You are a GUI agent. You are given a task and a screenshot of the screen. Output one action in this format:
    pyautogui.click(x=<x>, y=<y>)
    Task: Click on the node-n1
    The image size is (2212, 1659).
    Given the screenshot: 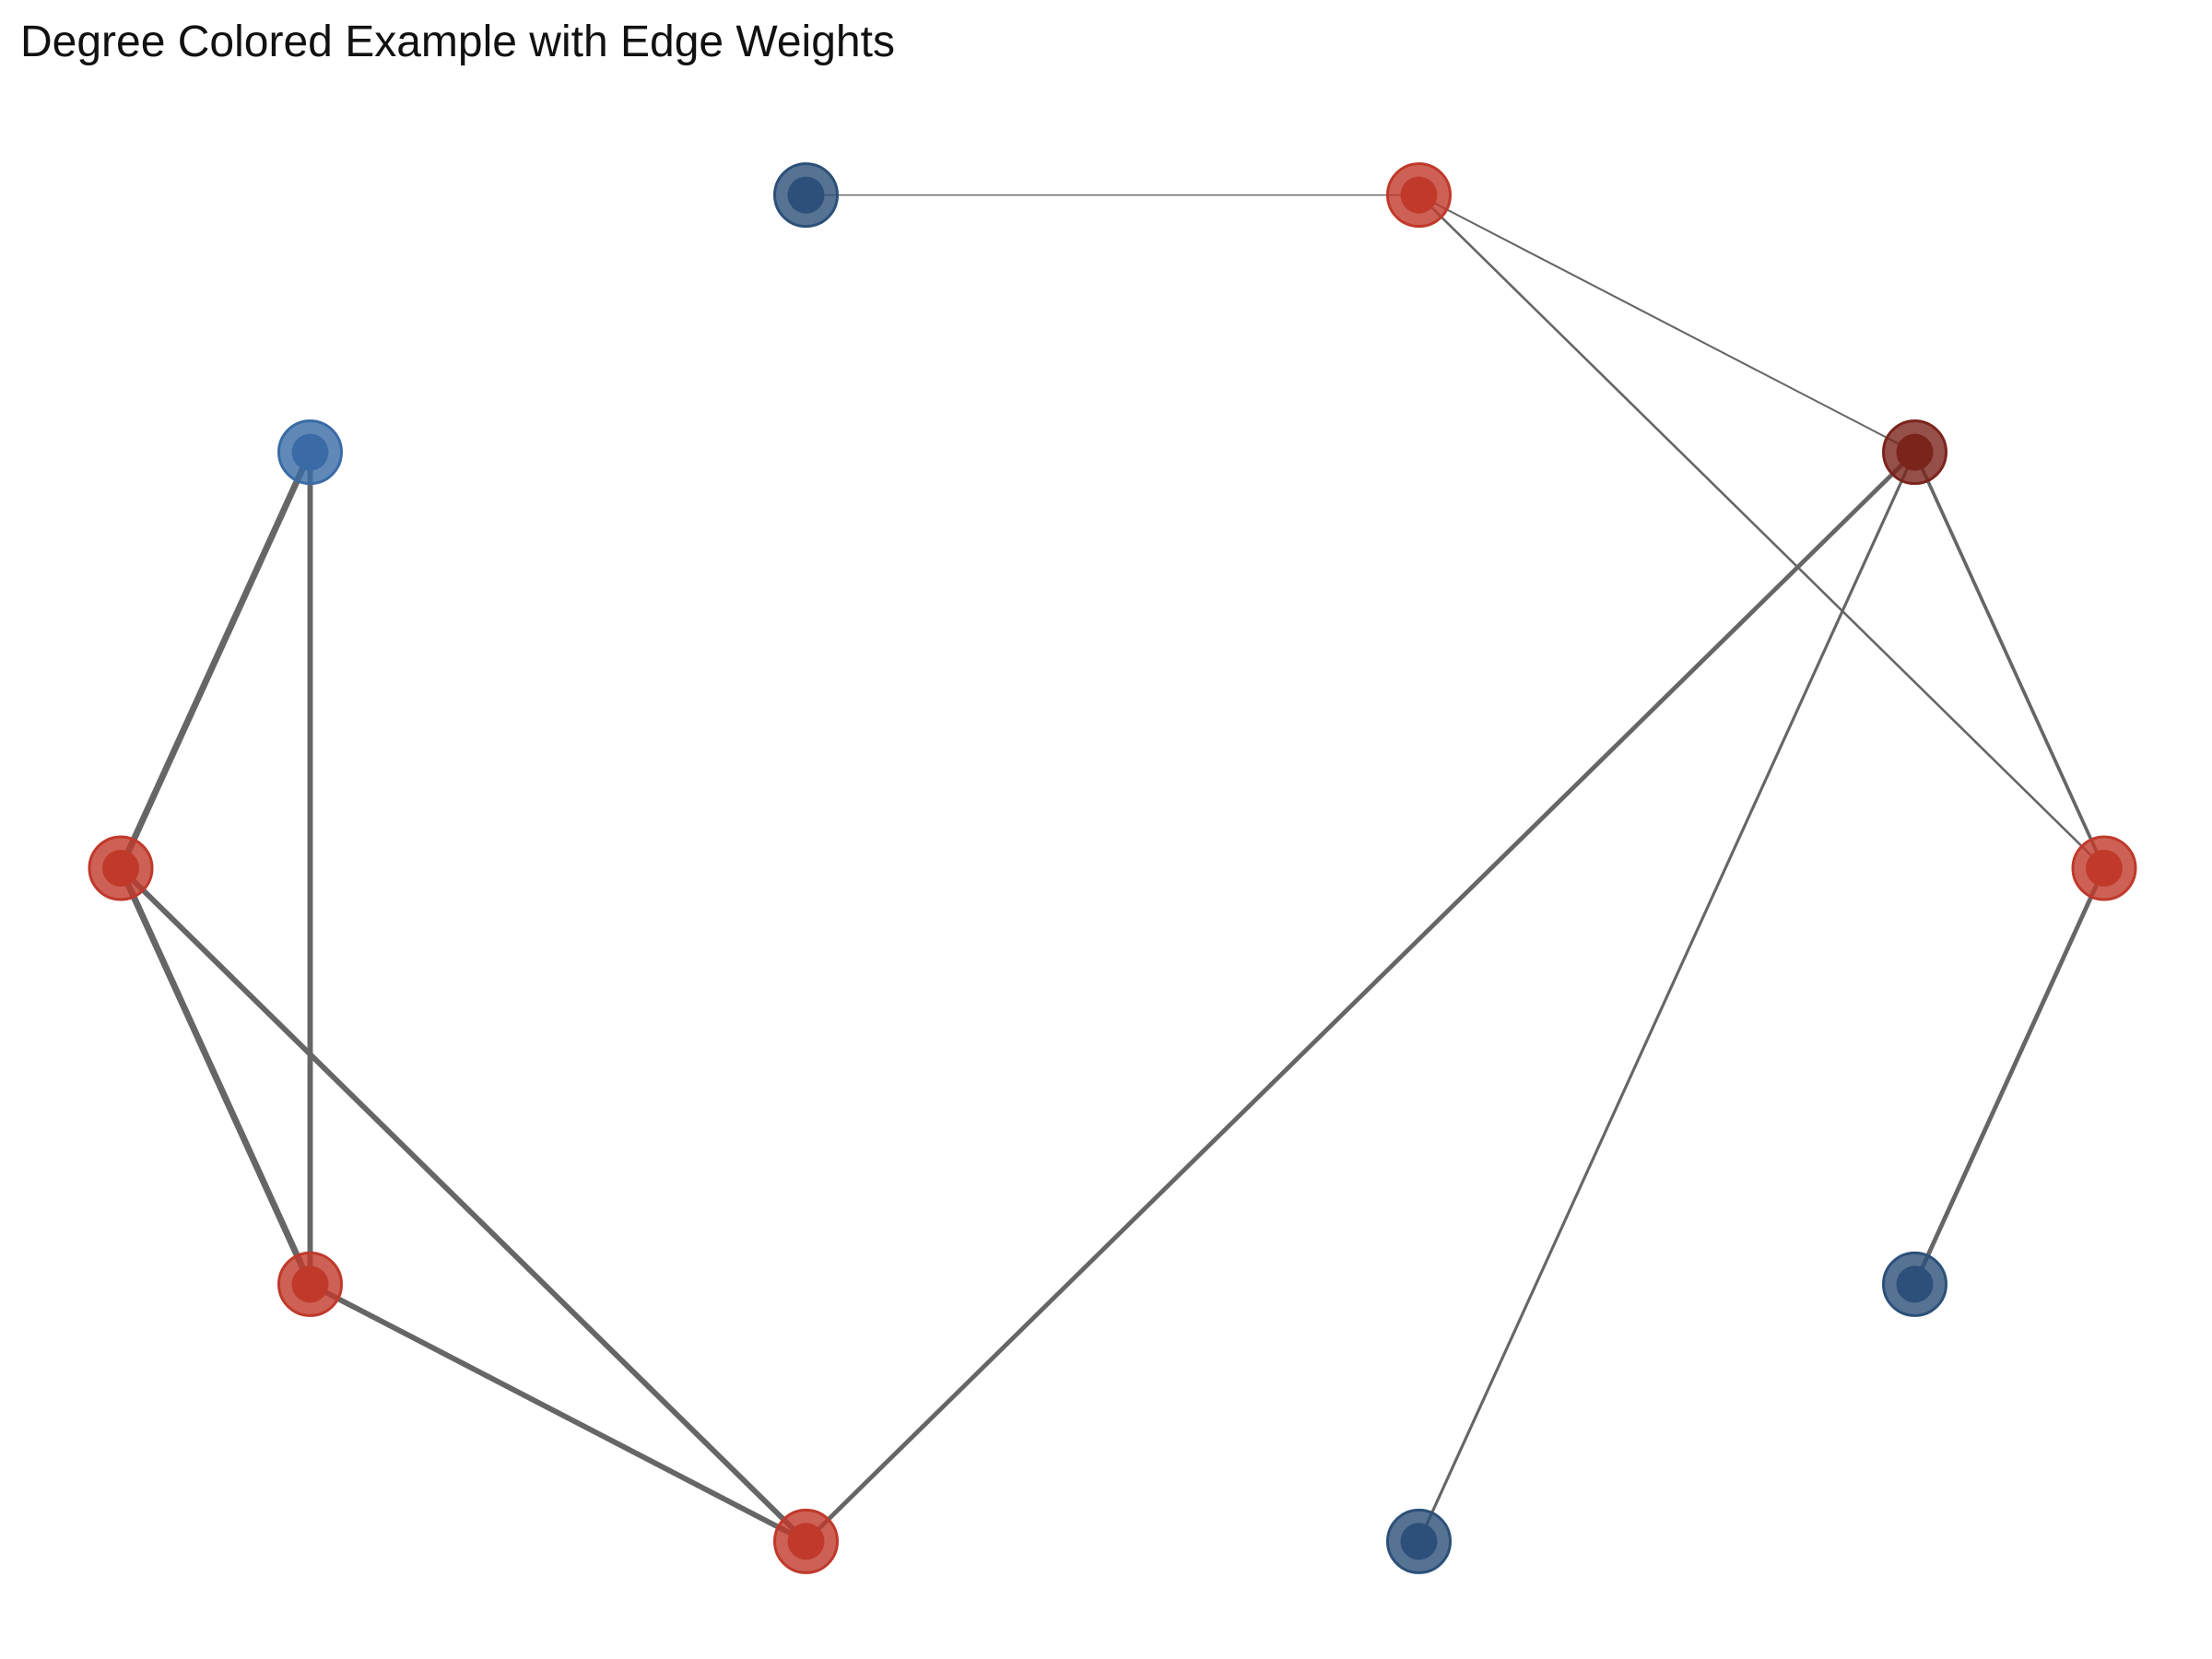 What is the action you would take?
    pyautogui.click(x=1419, y=195)
    